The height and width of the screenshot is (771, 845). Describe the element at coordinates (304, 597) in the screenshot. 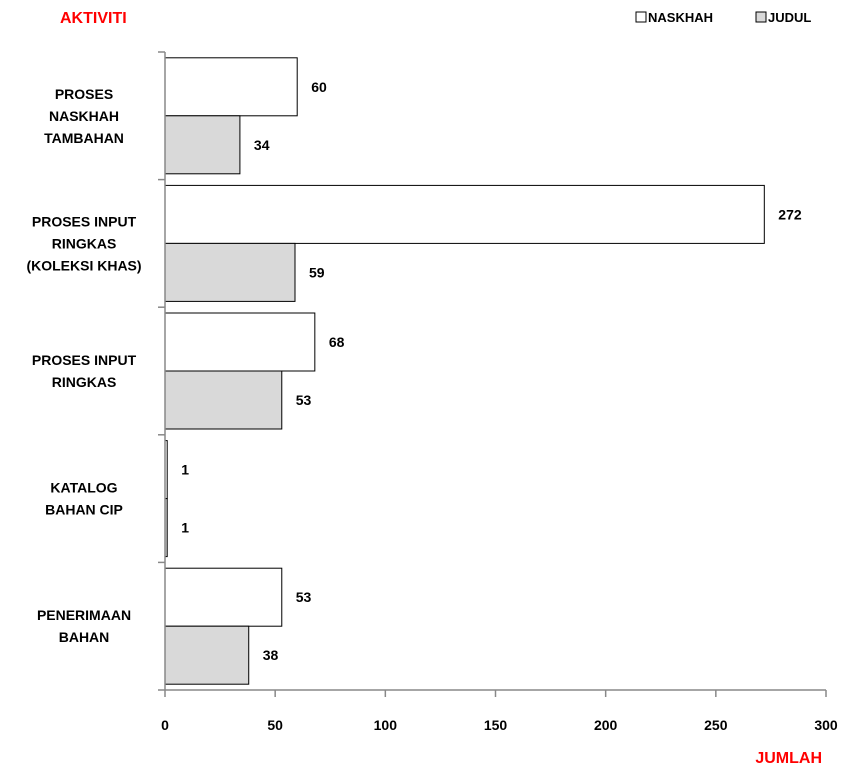

I see `data-label-naskhah-4: 53` at that location.